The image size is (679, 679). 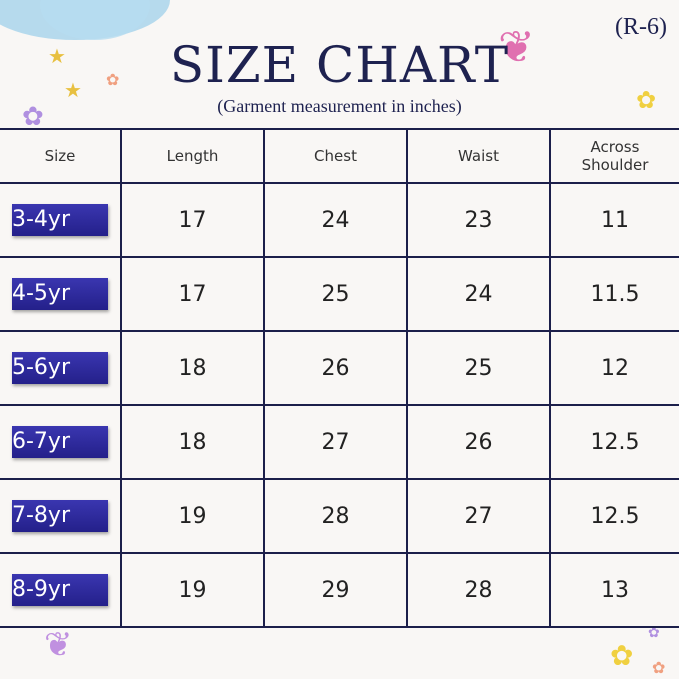 I want to click on table-cell: 3-4yr, so click(x=61, y=220).